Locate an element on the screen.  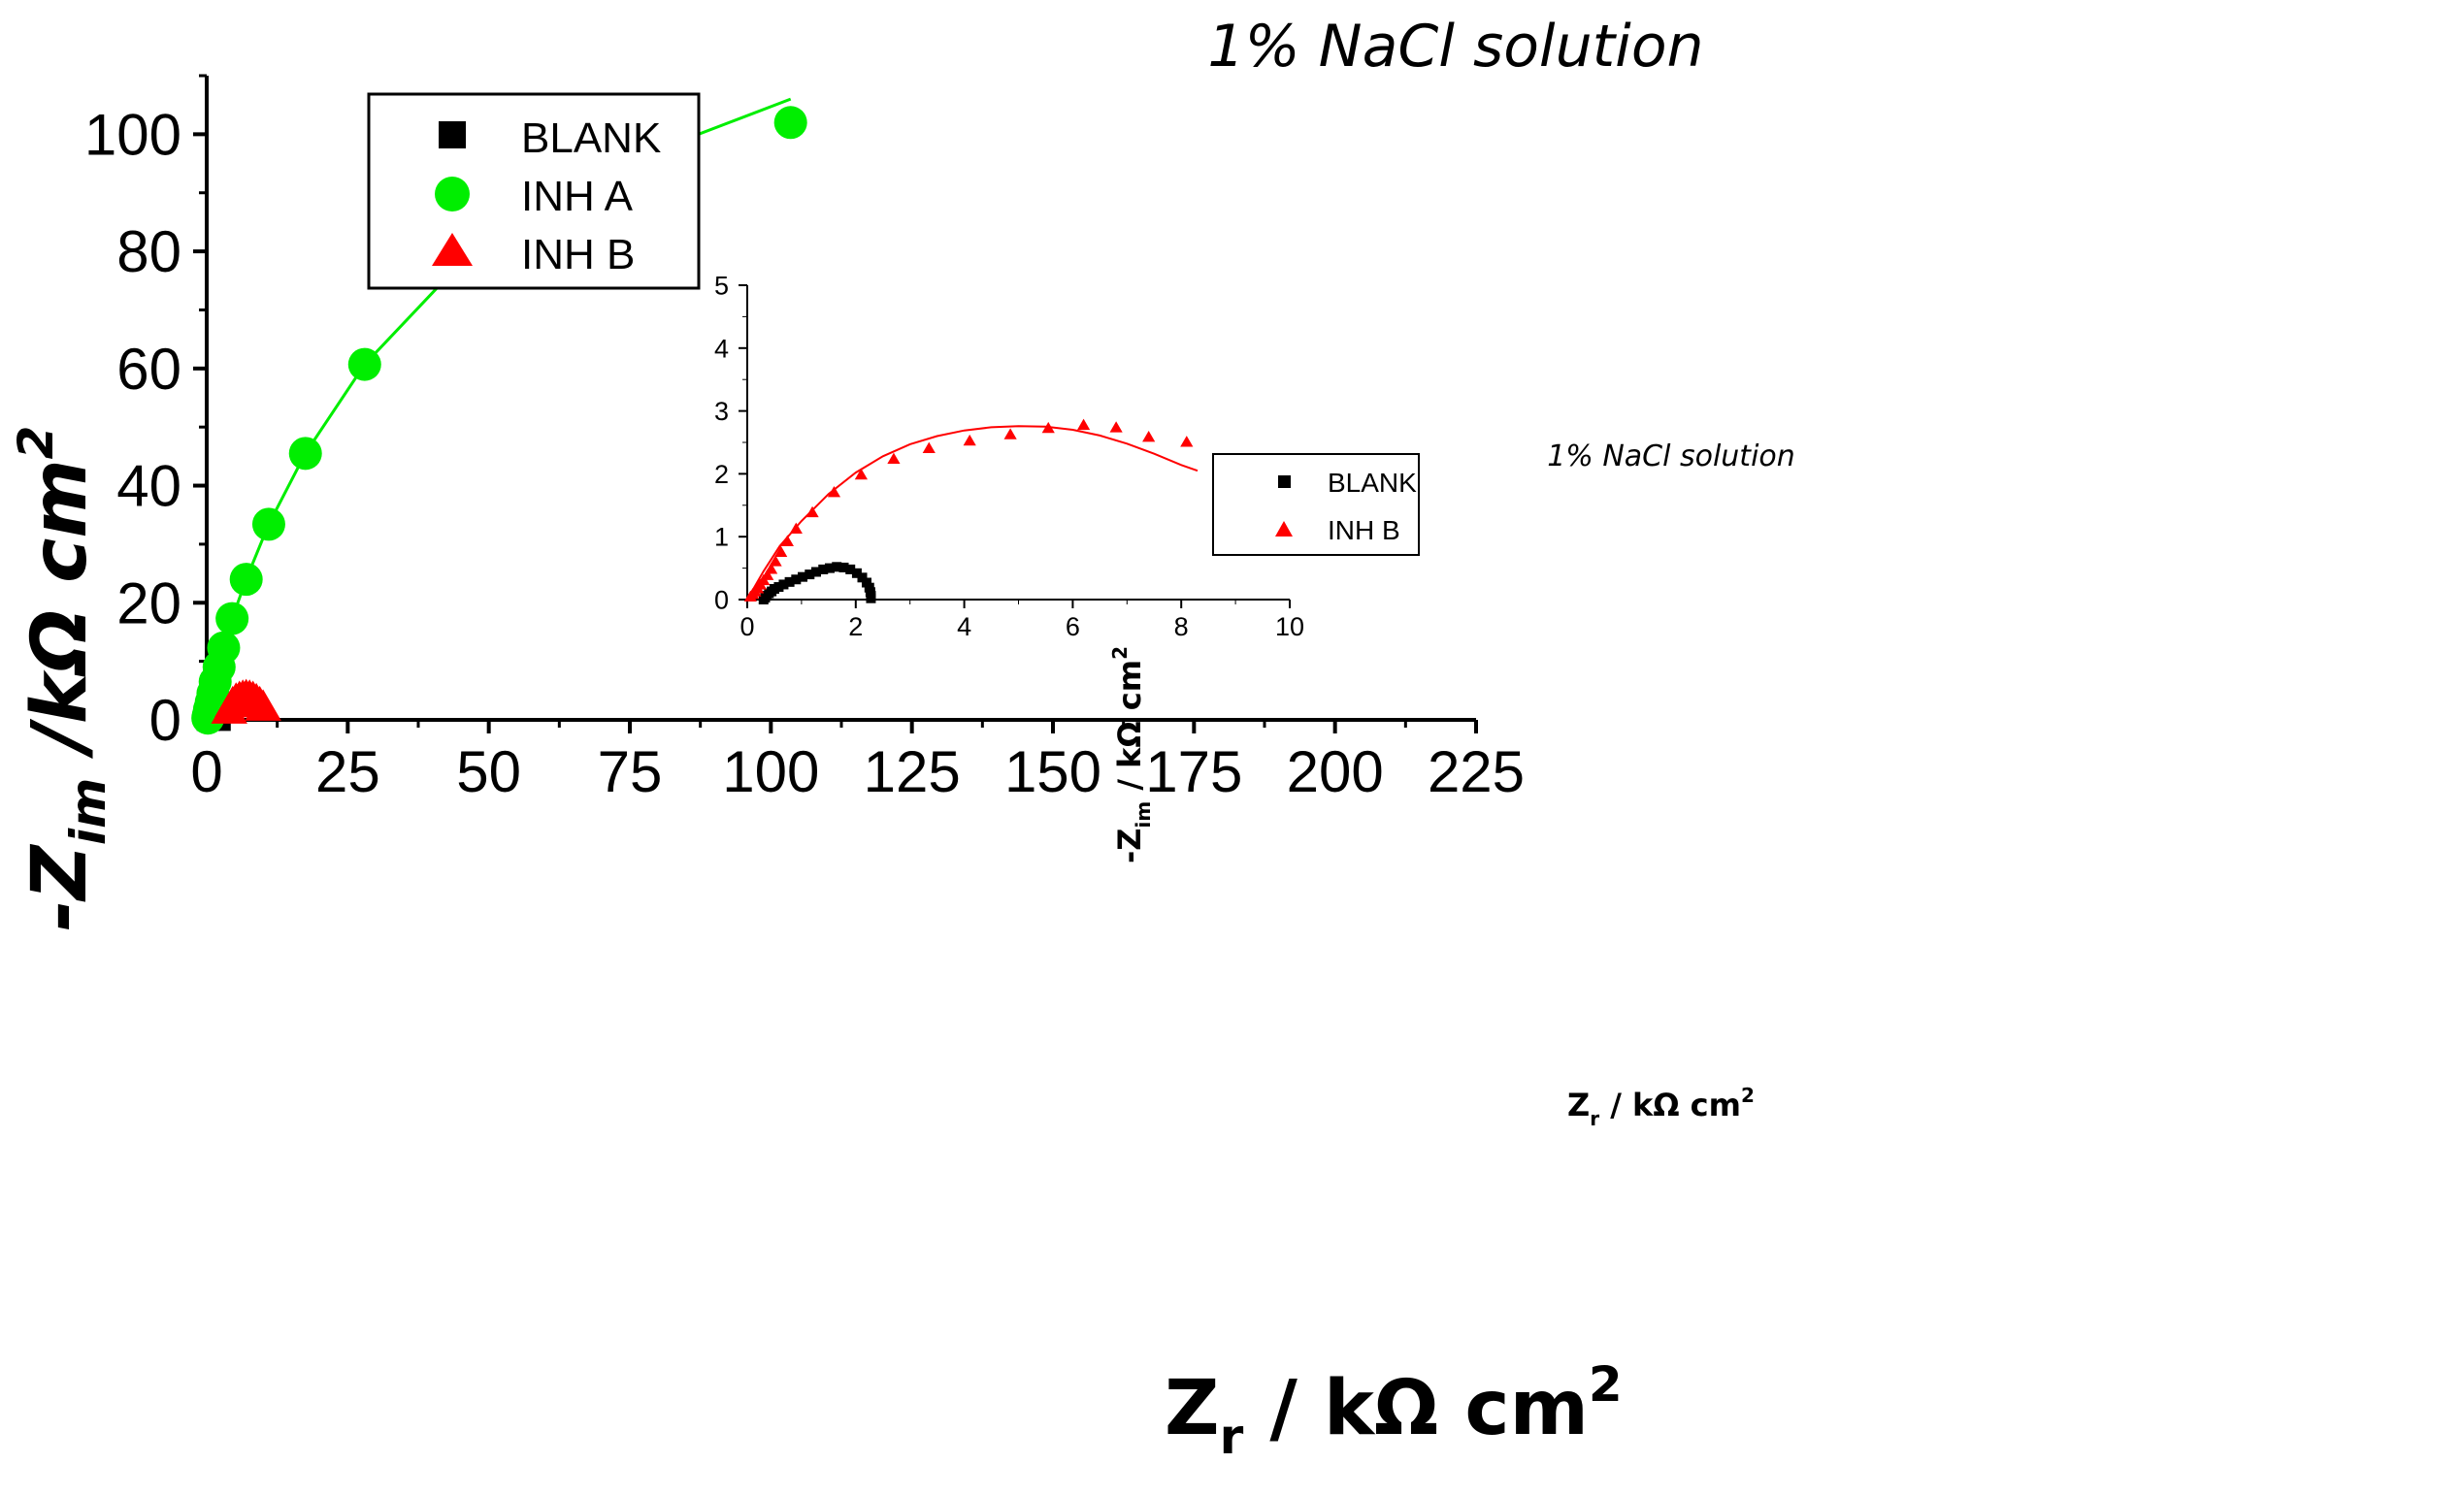
main-x-axis-title-main: Z is located at coordinates (1192, 1408).